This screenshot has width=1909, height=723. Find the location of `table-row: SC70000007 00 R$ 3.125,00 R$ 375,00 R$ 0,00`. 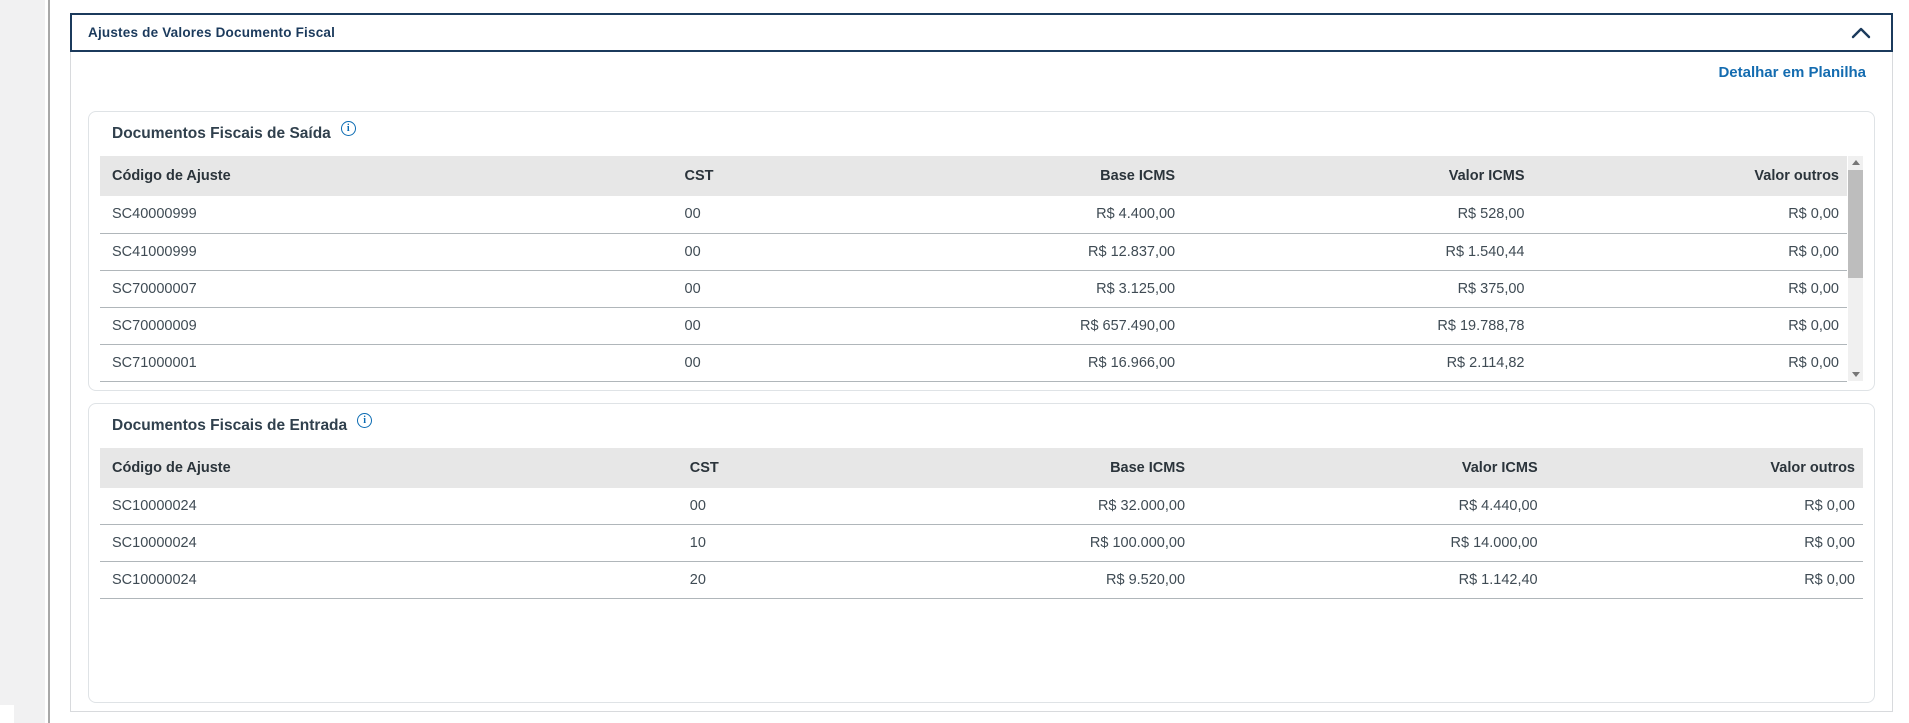

table-row: SC70000007 00 R$ 3.125,00 R$ 375,00 R$ 0,00 is located at coordinates (973, 289).